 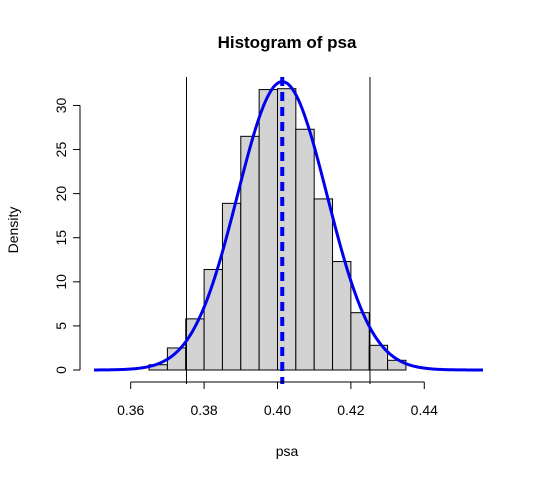 I want to click on y-tick-label-5: 25, so click(x=61, y=150).